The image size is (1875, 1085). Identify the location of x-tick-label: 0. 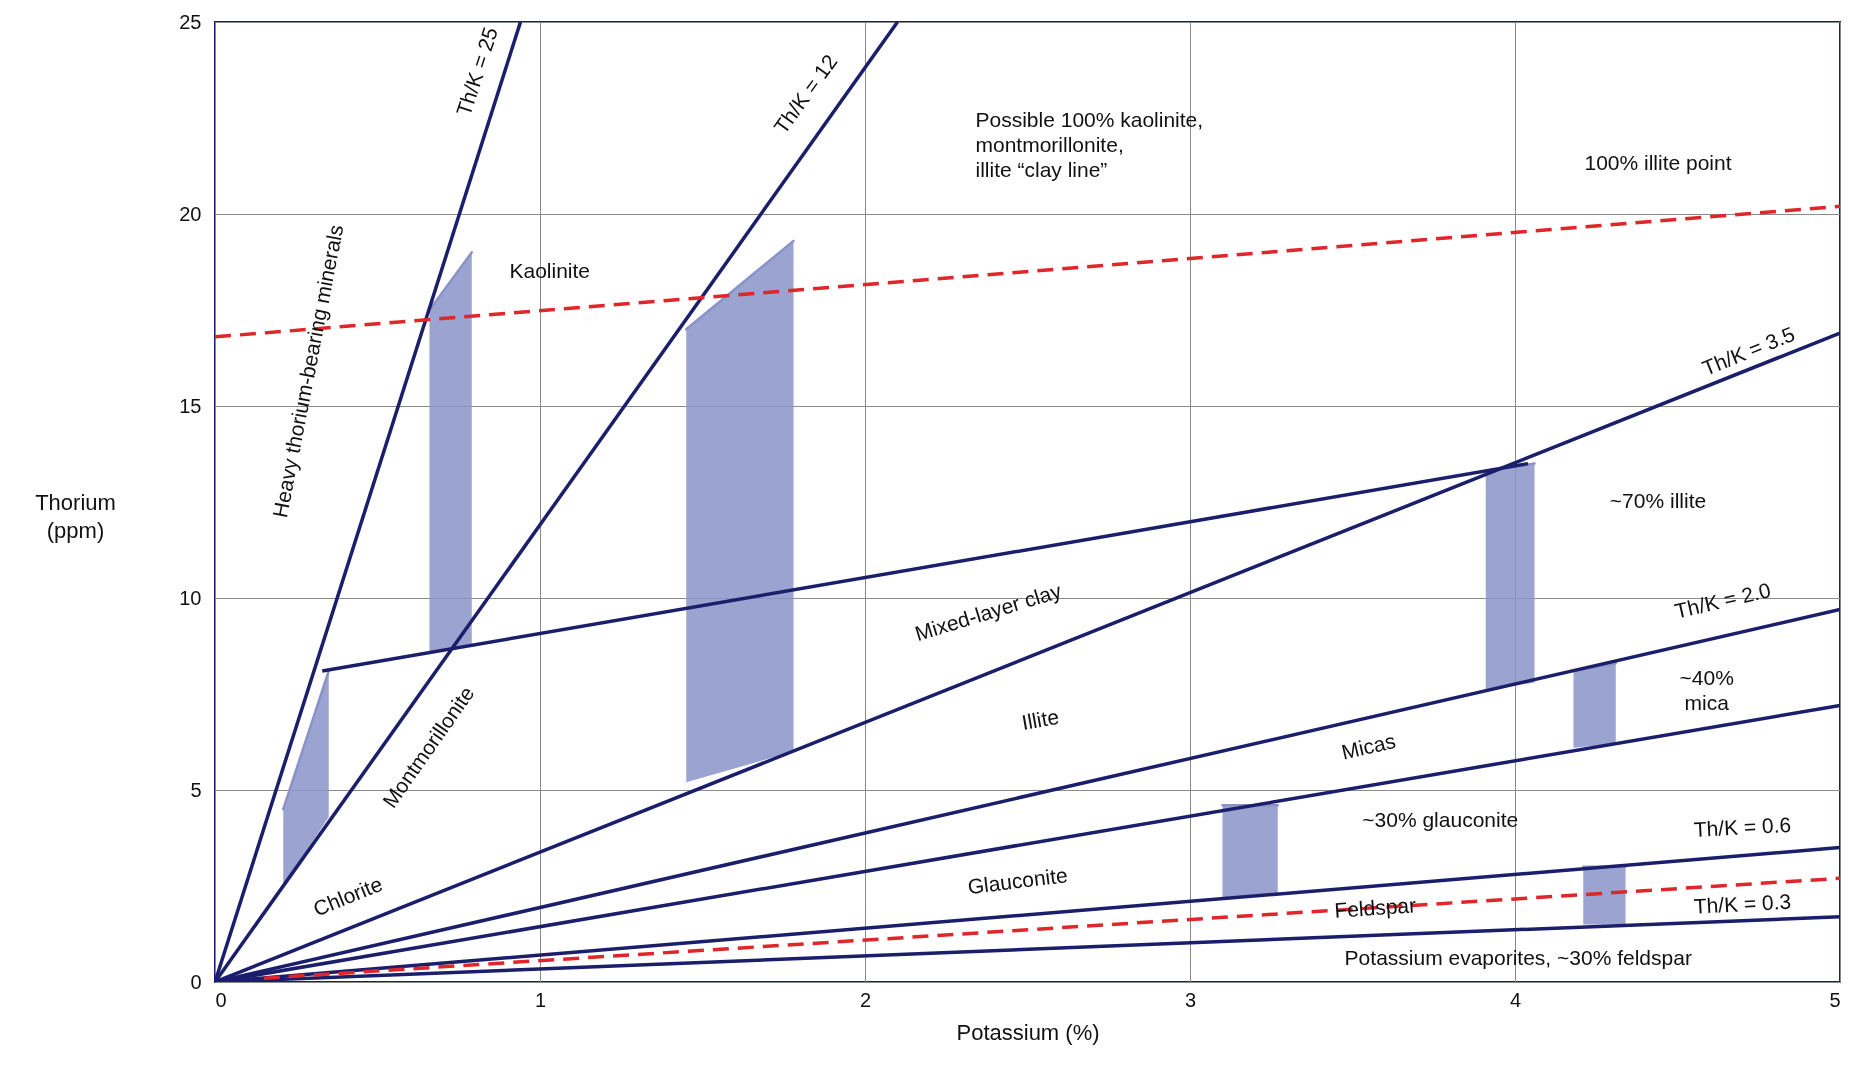
(221, 999).